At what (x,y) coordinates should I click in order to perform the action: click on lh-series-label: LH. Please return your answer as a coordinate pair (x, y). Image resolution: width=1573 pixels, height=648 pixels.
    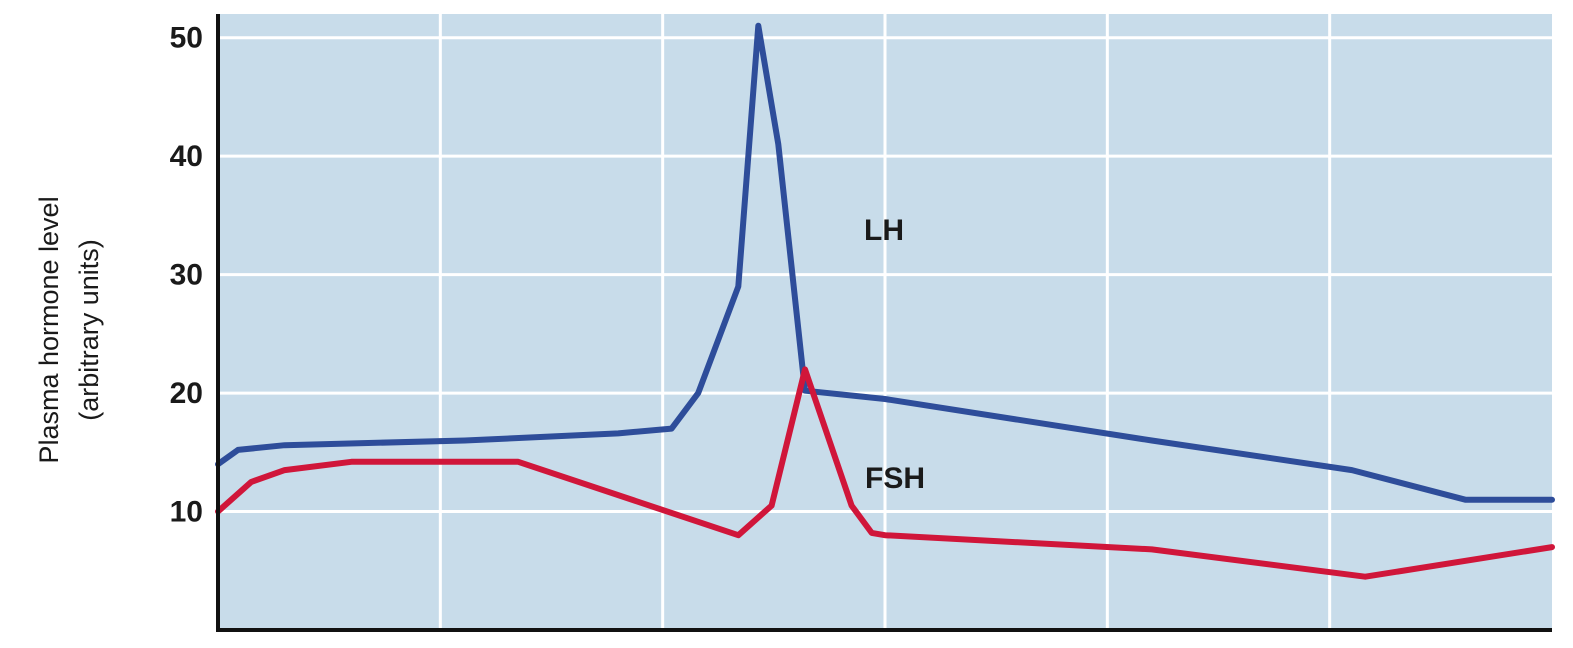
    Looking at the image, I should click on (884, 230).